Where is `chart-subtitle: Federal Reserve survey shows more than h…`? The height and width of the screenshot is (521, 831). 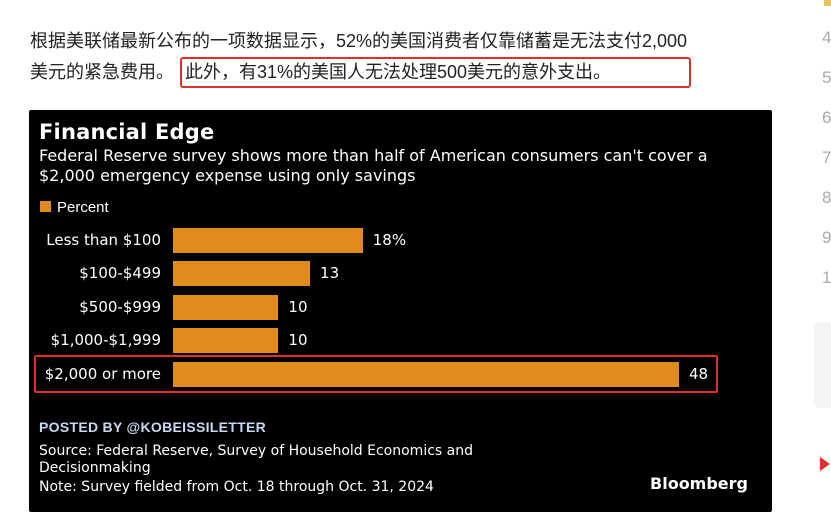
chart-subtitle: Federal Reserve survey shows more than h… is located at coordinates (373, 165).